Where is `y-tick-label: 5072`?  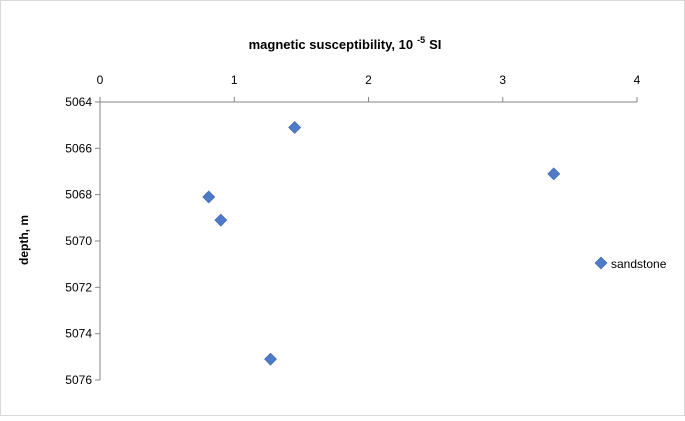
y-tick-label: 5072 is located at coordinates (78, 287).